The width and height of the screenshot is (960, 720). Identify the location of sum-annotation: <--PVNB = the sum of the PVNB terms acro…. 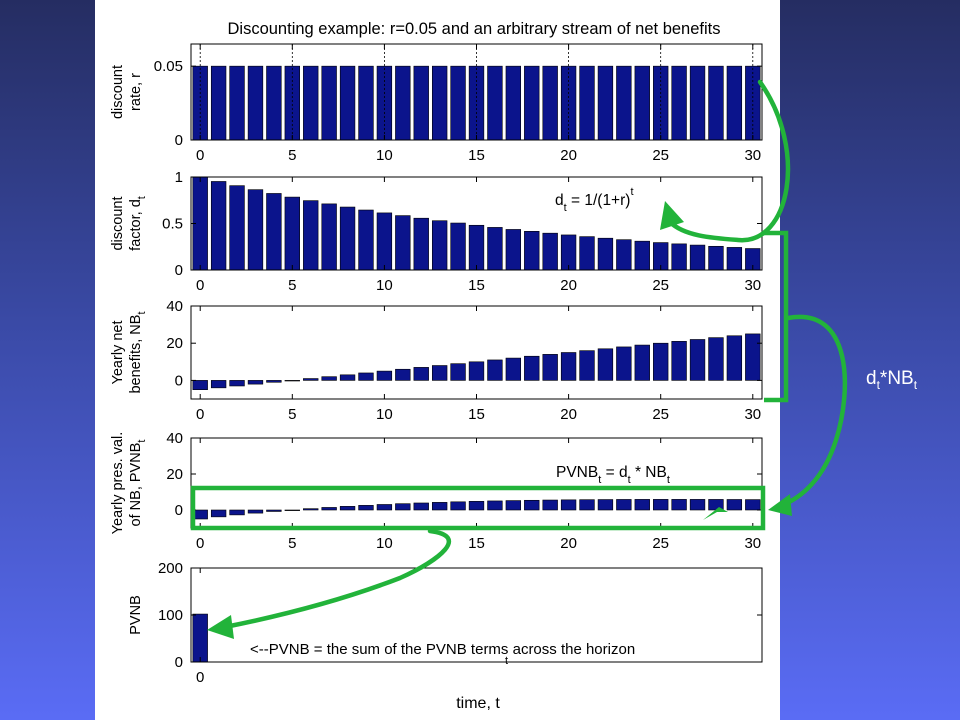
(442, 649).